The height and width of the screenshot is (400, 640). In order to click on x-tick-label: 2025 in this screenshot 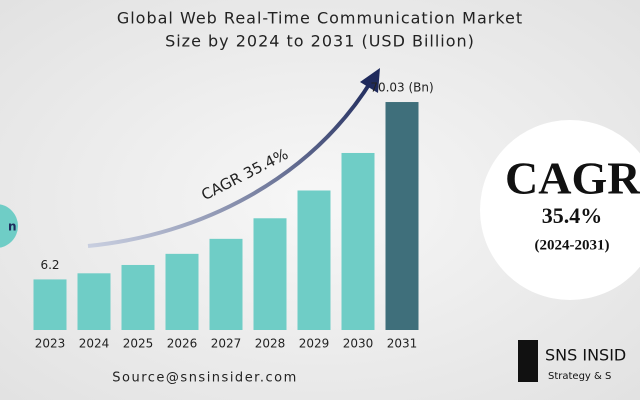, I will do `click(138, 344)`.